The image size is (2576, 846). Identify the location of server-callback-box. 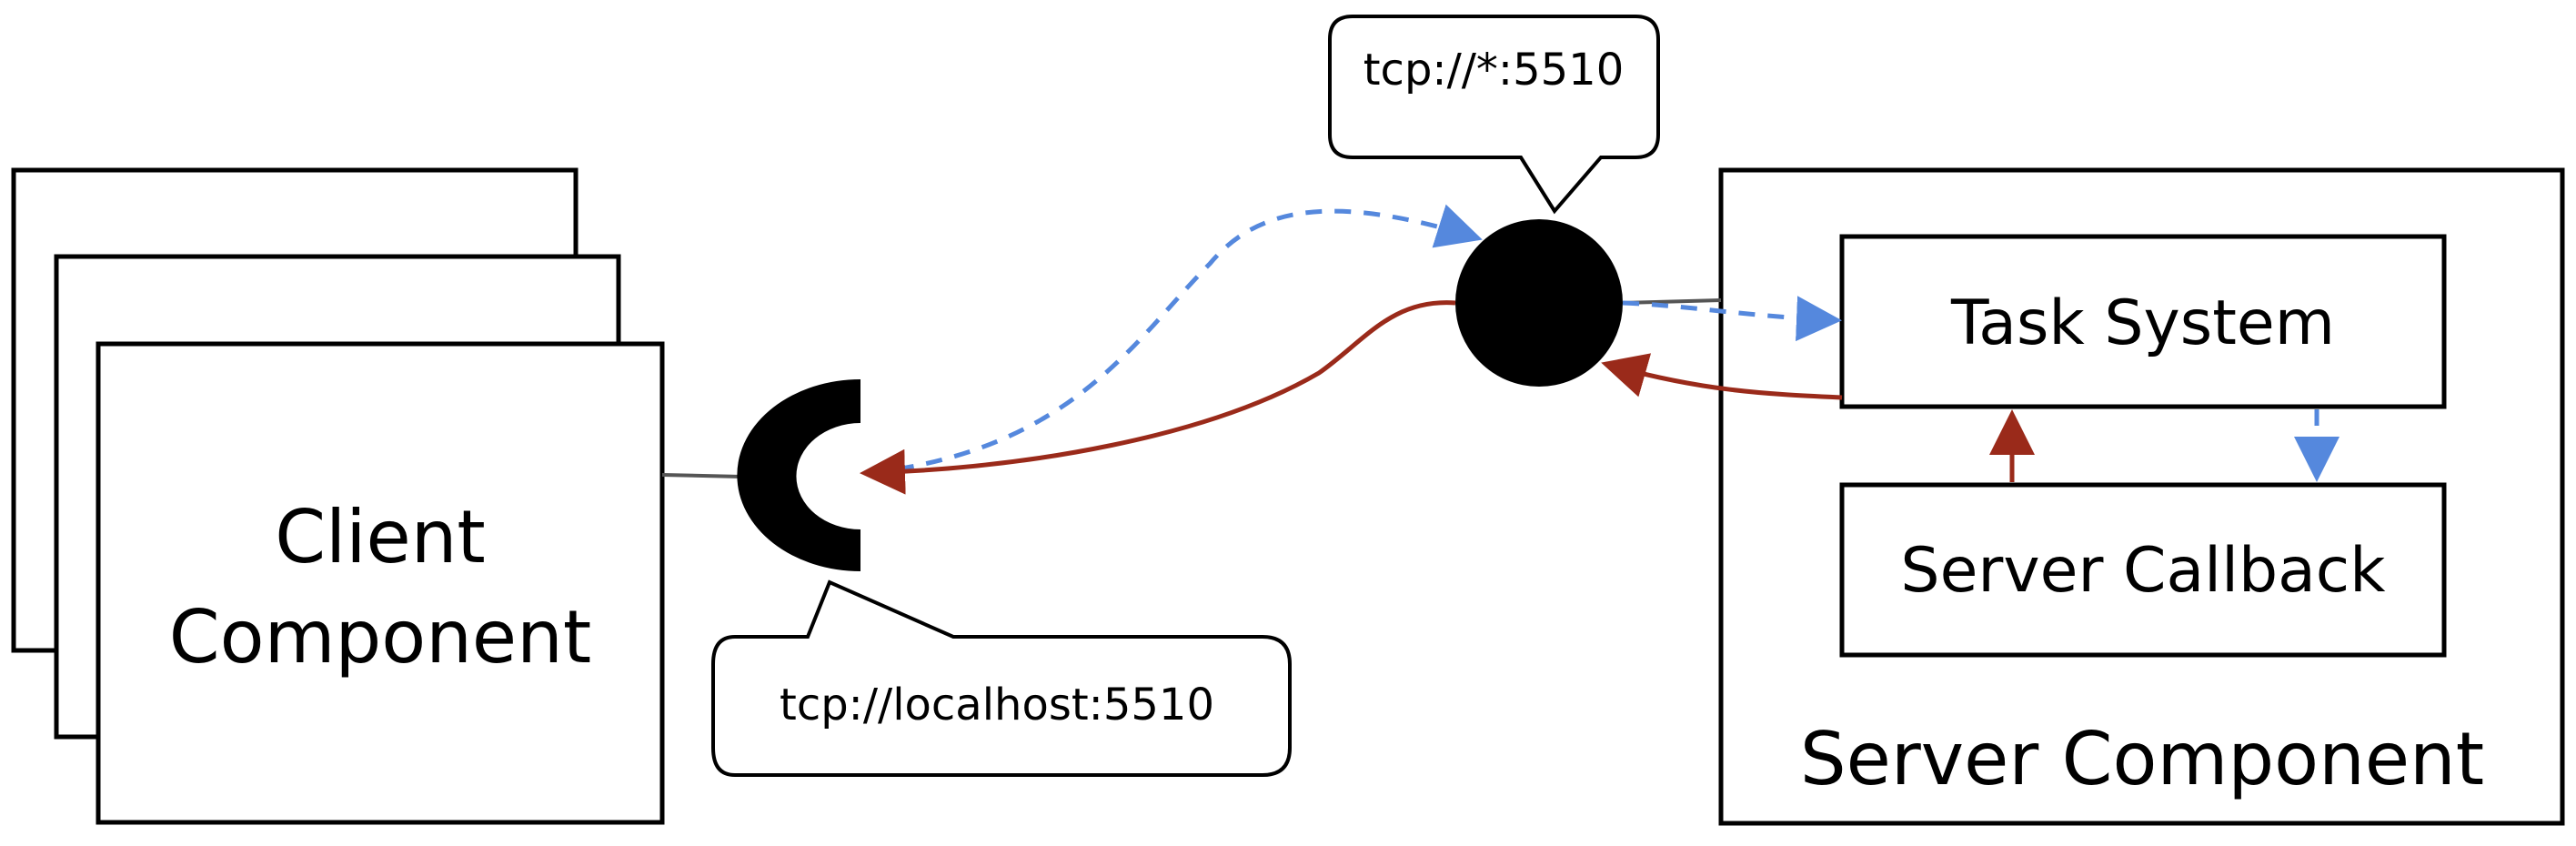
(2143, 570).